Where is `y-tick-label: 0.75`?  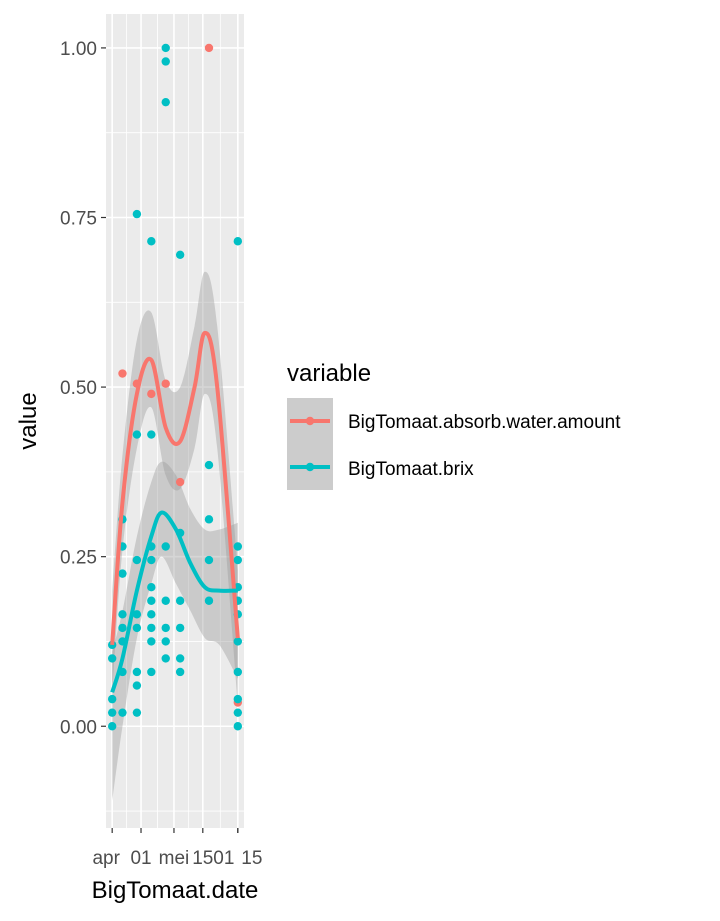 y-tick-label: 0.75 is located at coordinates (78, 219).